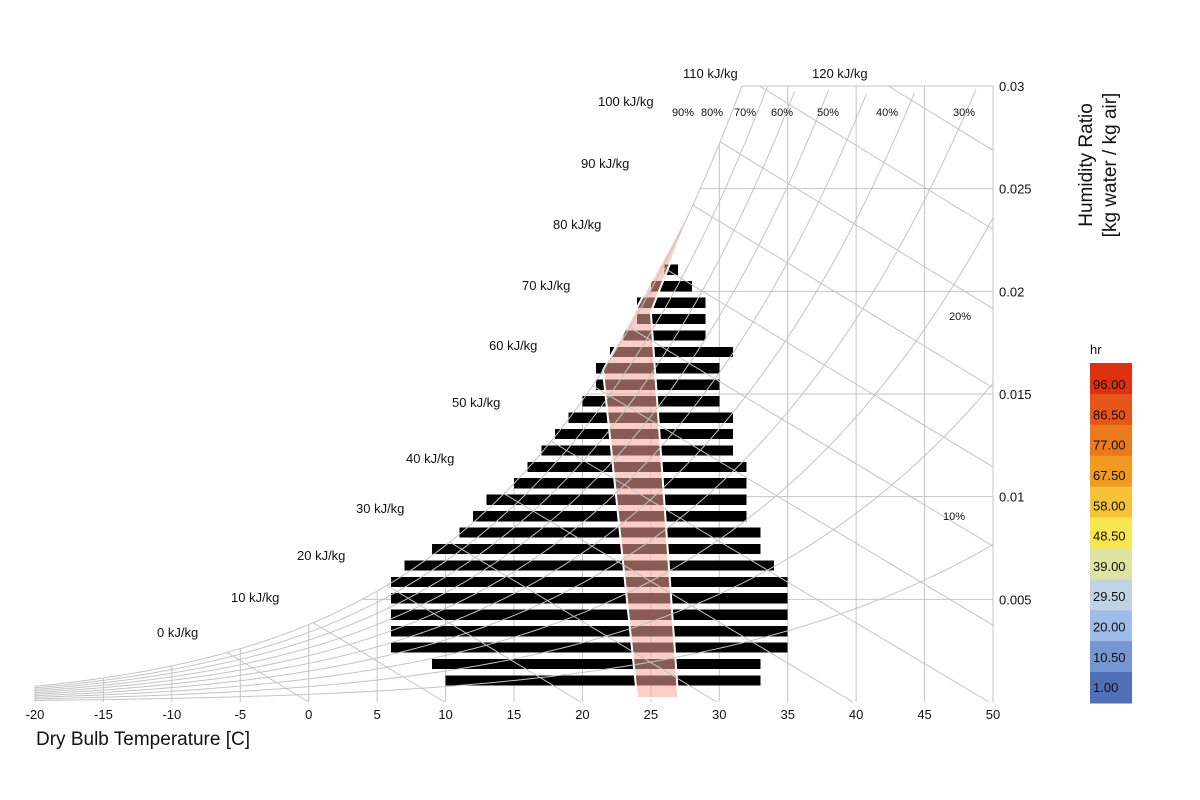 The height and width of the screenshot is (800, 1200). Describe the element at coordinates (377, 714) in the screenshot. I see `x-tick-label: 5` at that location.